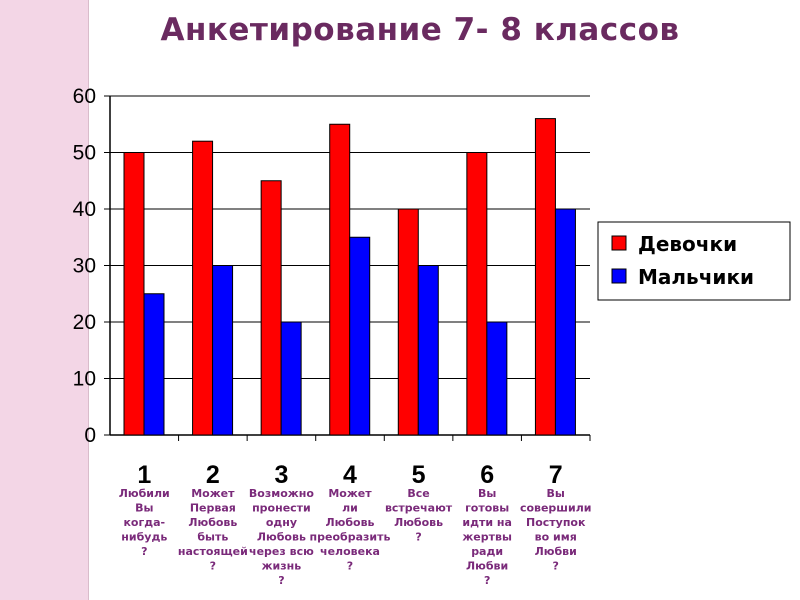 This screenshot has height=600, width=800. I want to click on x-tick-label: 1, so click(144, 475).